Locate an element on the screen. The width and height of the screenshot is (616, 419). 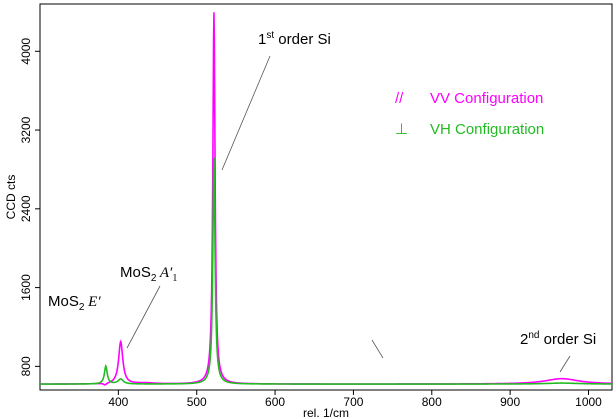
annotation-mos2-a: MoS2 A′1 is located at coordinates (148, 274).